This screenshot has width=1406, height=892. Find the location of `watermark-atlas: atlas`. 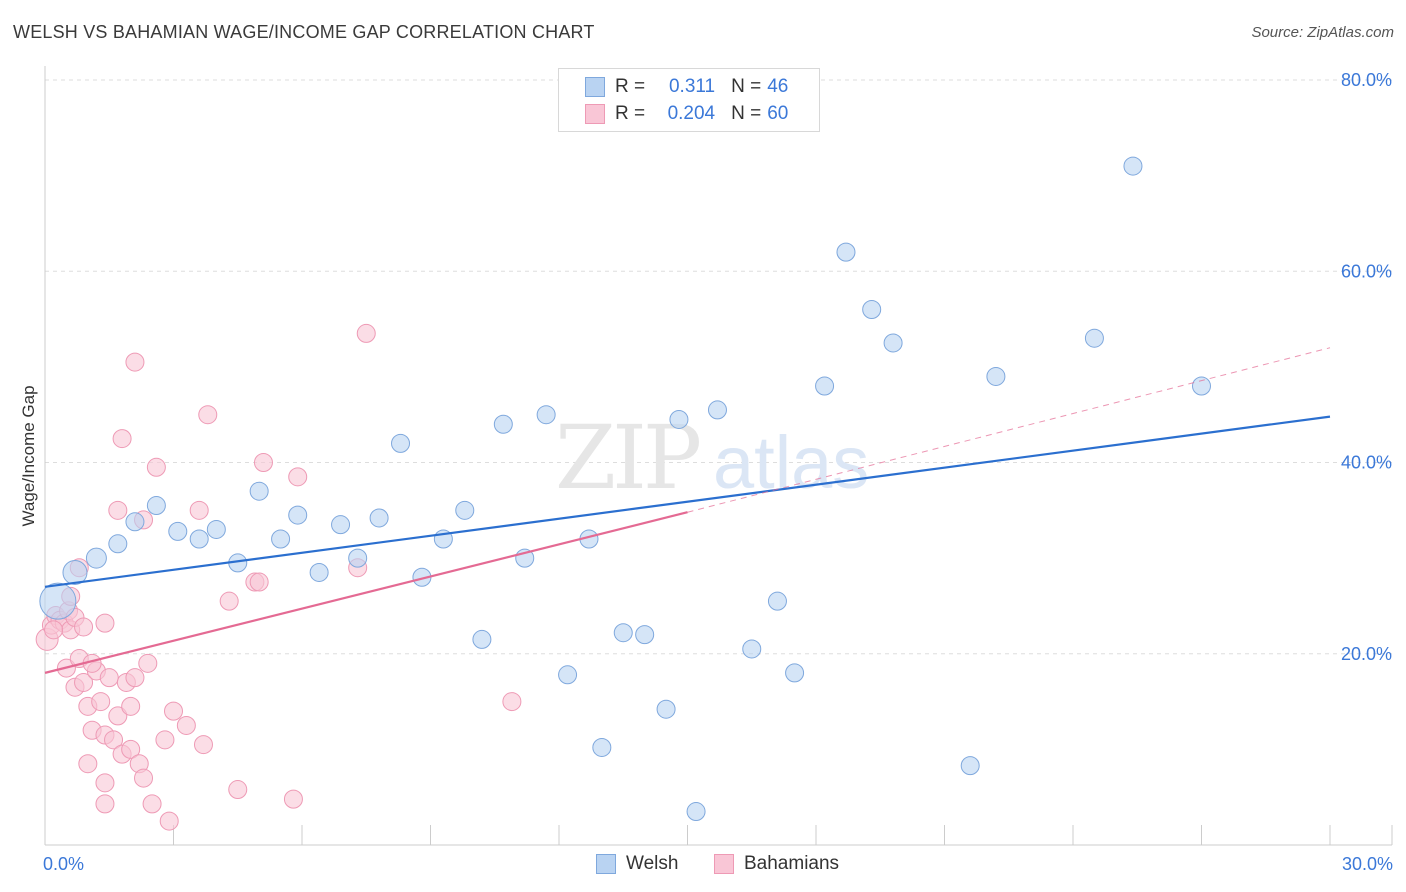

watermark-atlas: atlas is located at coordinates (791, 462).